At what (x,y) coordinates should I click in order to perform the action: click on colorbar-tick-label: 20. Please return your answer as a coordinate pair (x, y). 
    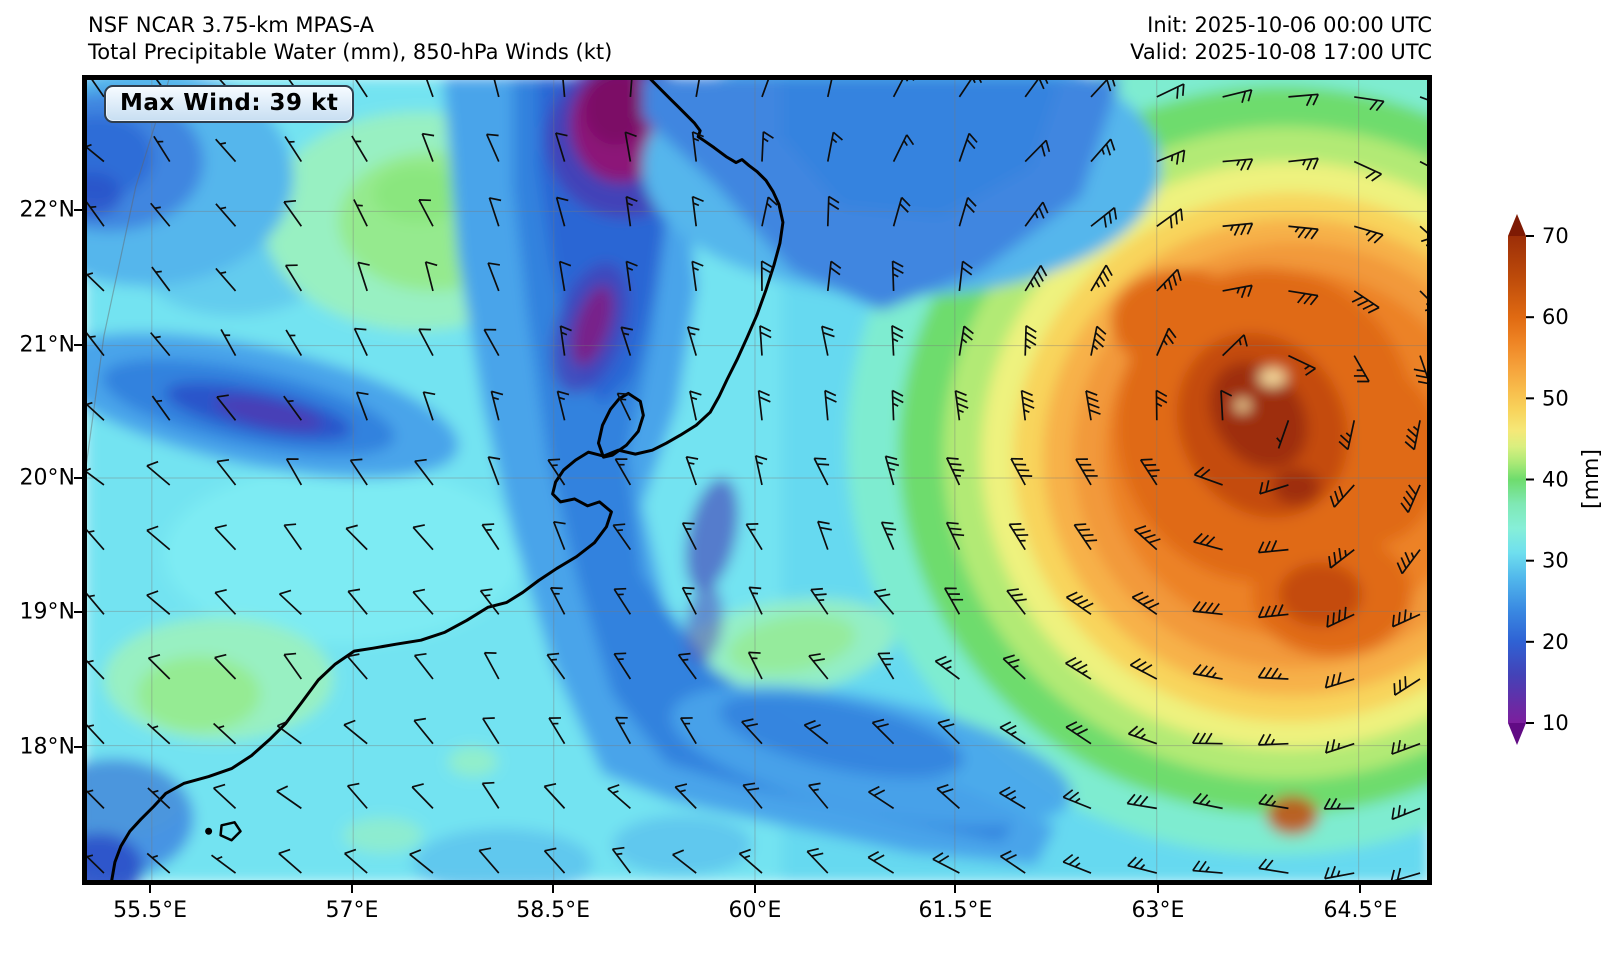
    Looking at the image, I should click on (1555, 642).